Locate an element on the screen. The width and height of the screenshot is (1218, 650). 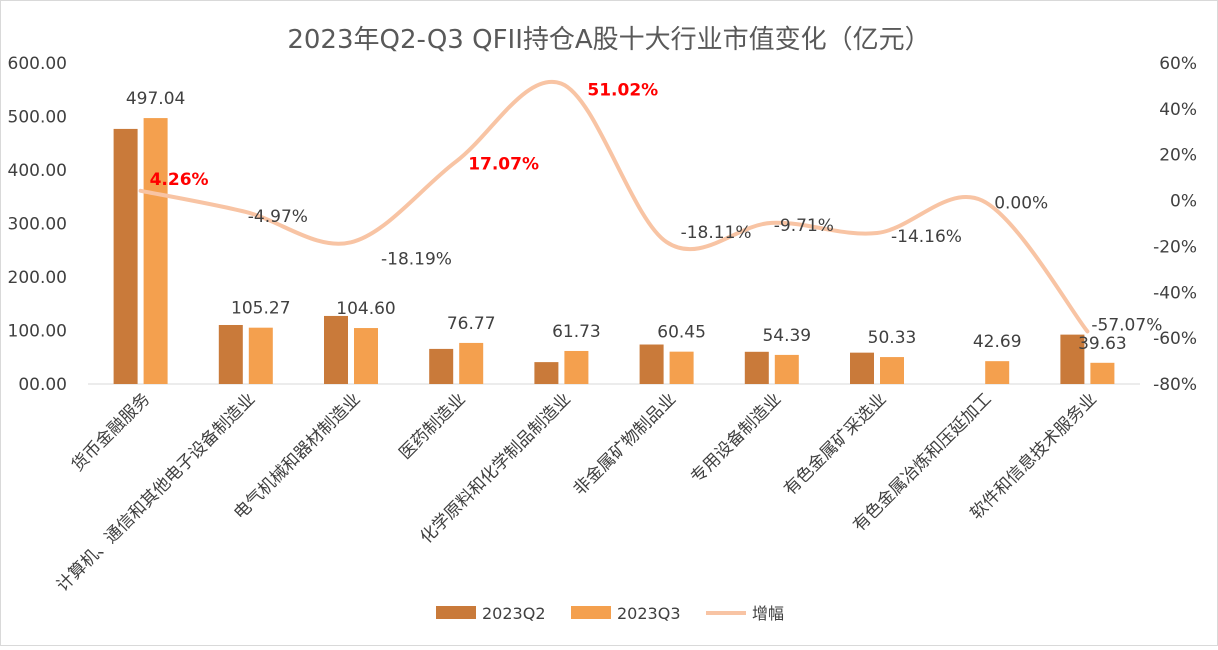
growth-label: -18.19% is located at coordinates (416, 259).